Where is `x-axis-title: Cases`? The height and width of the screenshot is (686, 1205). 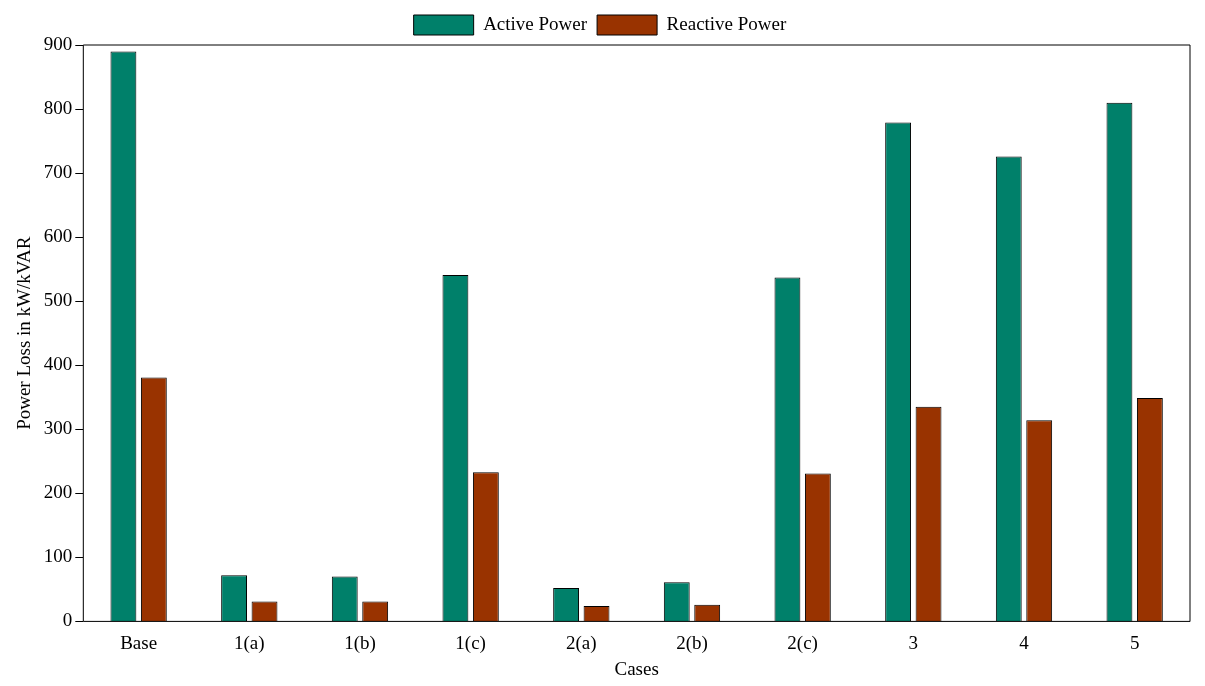 x-axis-title: Cases is located at coordinates (636, 668).